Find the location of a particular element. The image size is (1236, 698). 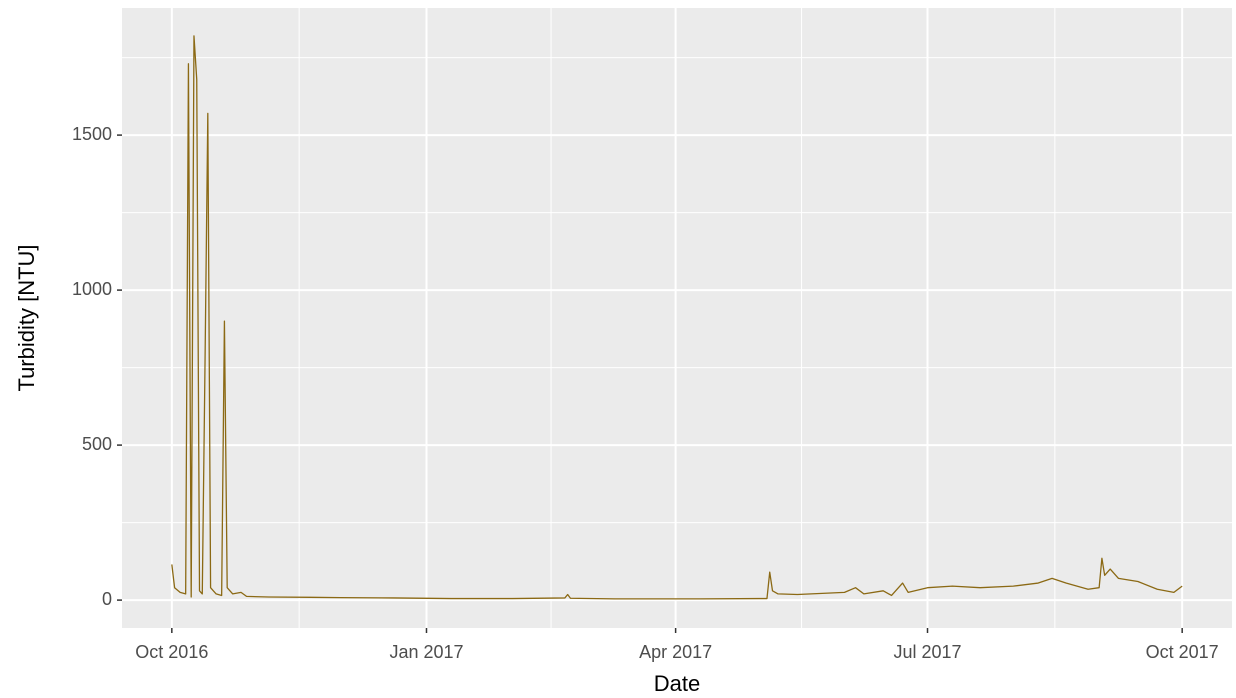

y-tick-label: 1000 is located at coordinates (92, 289).